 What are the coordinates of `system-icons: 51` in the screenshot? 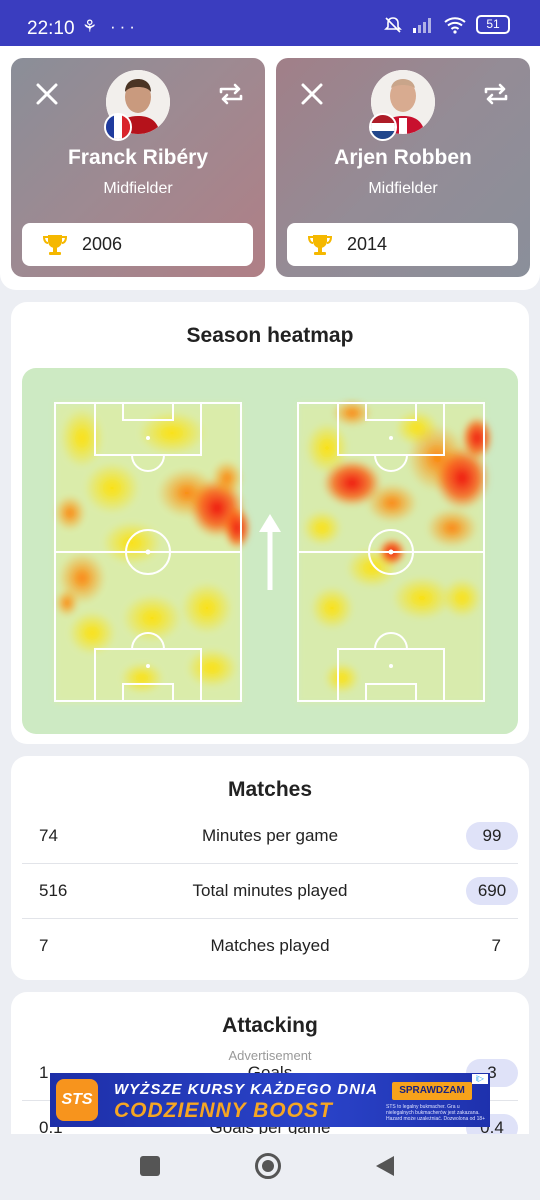 It's located at (447, 24).